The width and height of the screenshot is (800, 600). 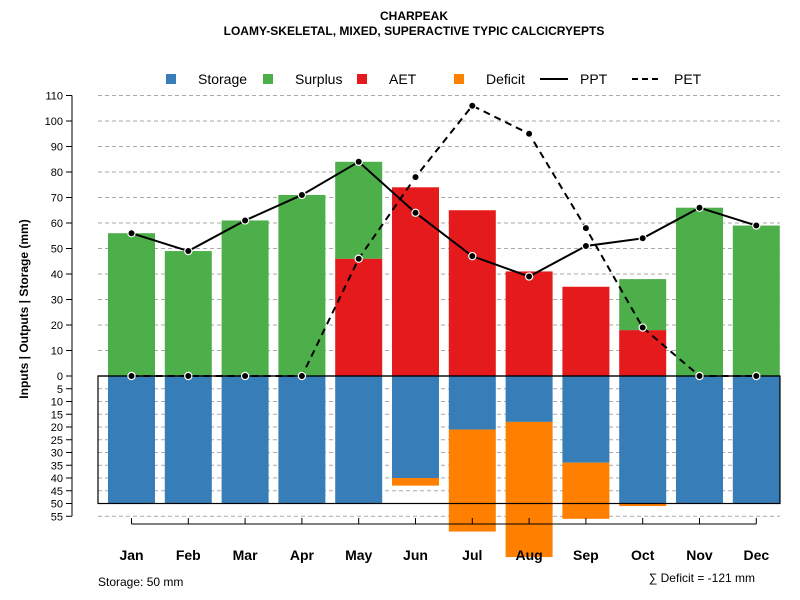 I want to click on x-tick-label: Apr, so click(x=302, y=555).